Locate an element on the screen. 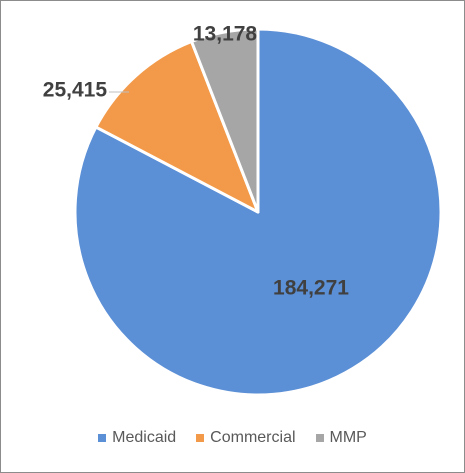 The image size is (465, 473). legend-item-commercial: Commercial is located at coordinates (246, 438).